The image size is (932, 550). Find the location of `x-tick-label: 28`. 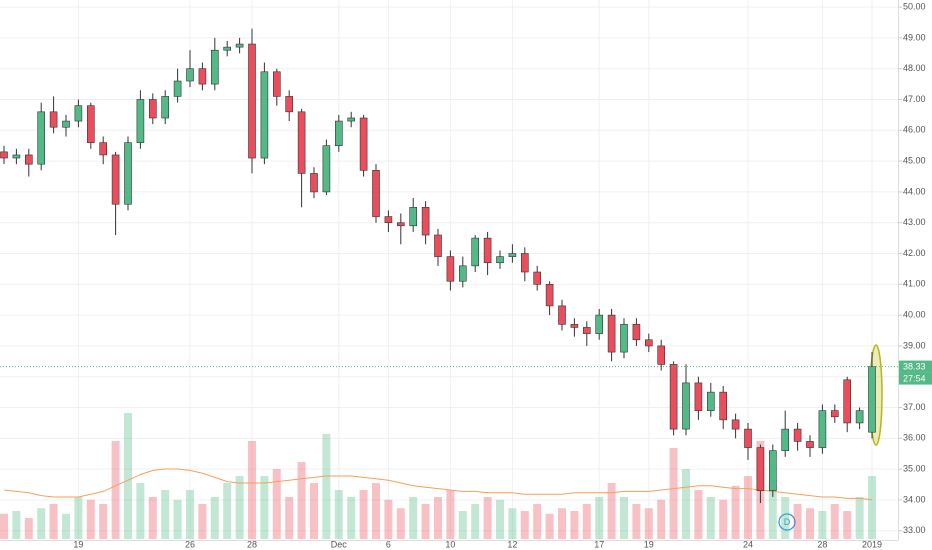

x-tick-label: 28 is located at coordinates (252, 544).